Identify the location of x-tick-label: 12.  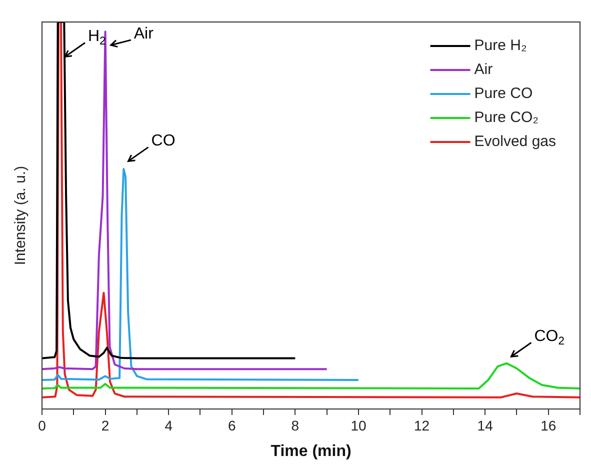
(422, 425).